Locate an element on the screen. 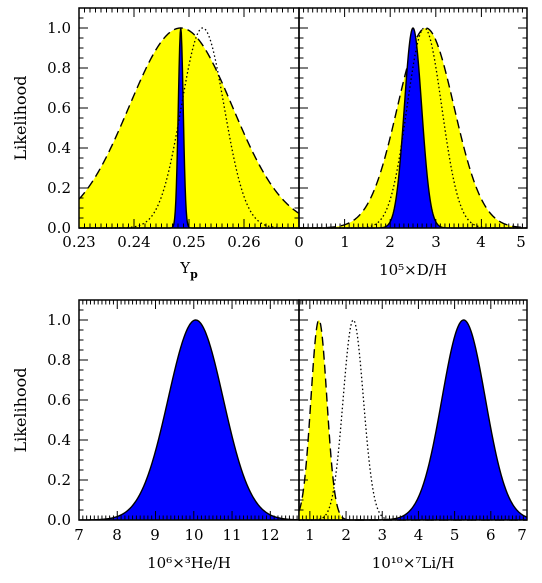 The height and width of the screenshot is (583, 542). p2-y-tick-0: 0.0 is located at coordinates (59, 520).